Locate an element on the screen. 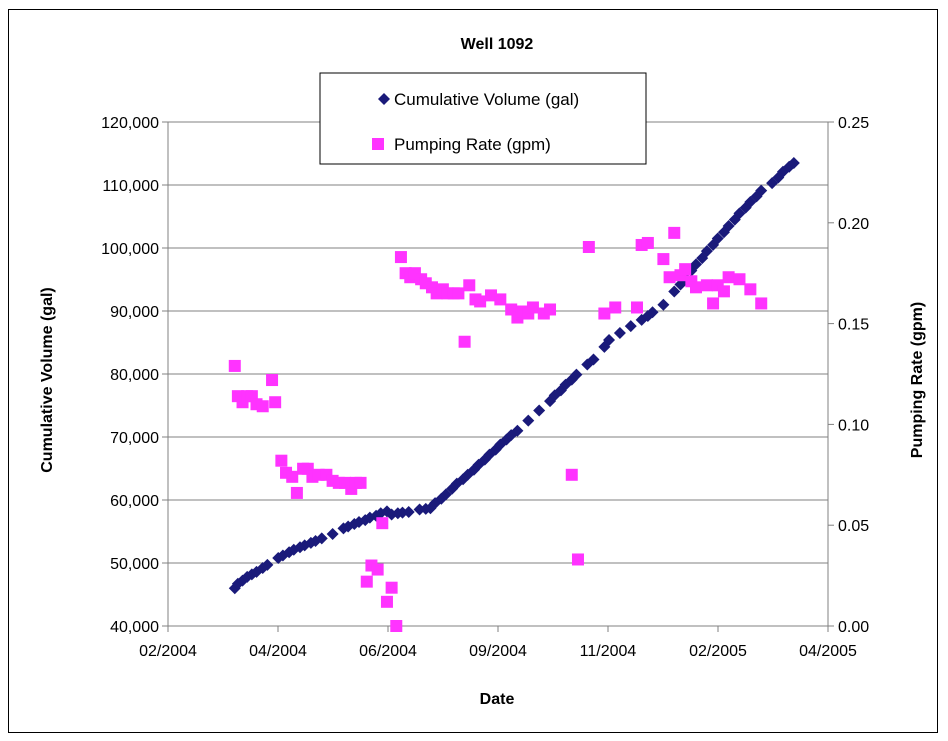 The height and width of the screenshot is (741, 948). y-tick-label: 40,000 is located at coordinates (134, 627).